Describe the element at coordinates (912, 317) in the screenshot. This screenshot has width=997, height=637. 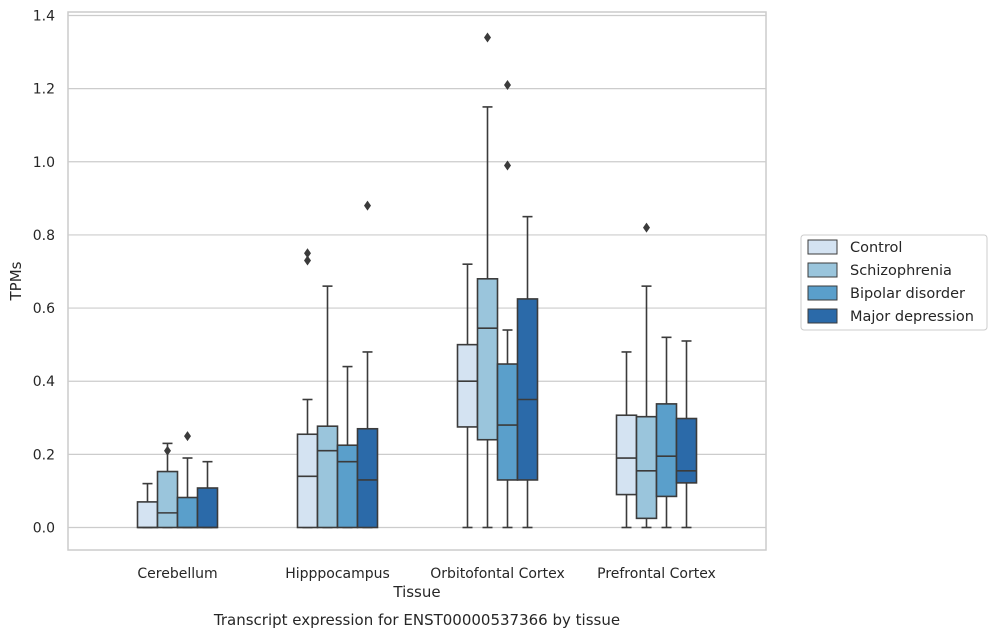
I see `legend-label: Major depression` at that location.